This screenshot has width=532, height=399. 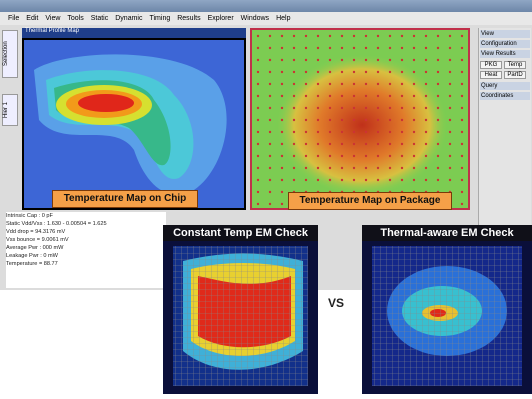 I want to click on em-left-panel: Constant Temp EM Check, so click(x=240, y=309).